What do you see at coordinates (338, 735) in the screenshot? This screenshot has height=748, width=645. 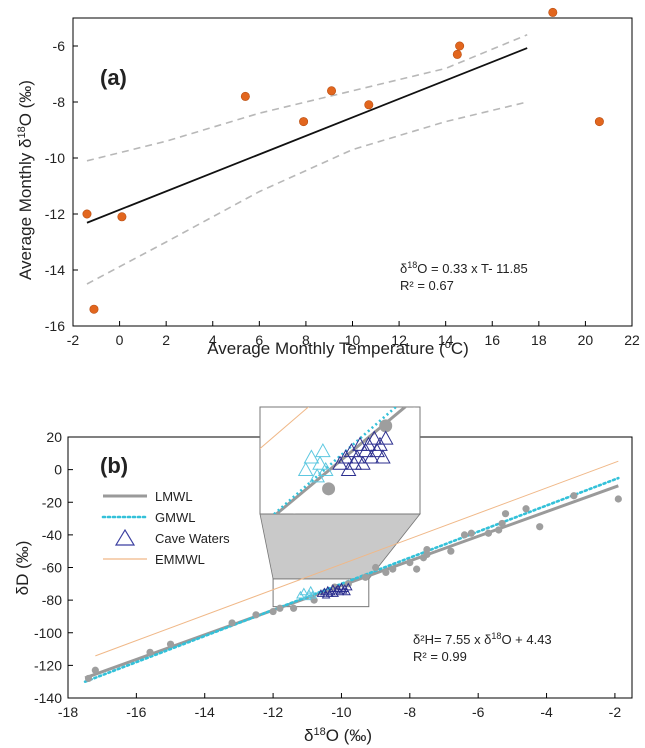 I see `panel-b-x-axis-label: δ18O (‰)` at bounding box center [338, 735].